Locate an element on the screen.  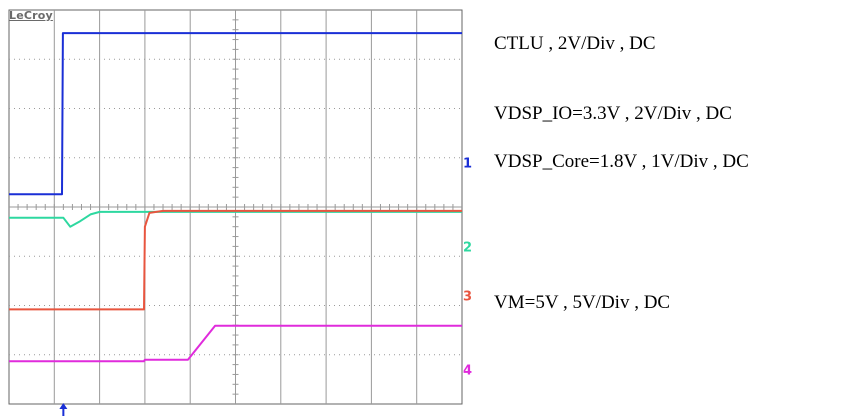
trace-ch3 is located at coordinates (235, 260).